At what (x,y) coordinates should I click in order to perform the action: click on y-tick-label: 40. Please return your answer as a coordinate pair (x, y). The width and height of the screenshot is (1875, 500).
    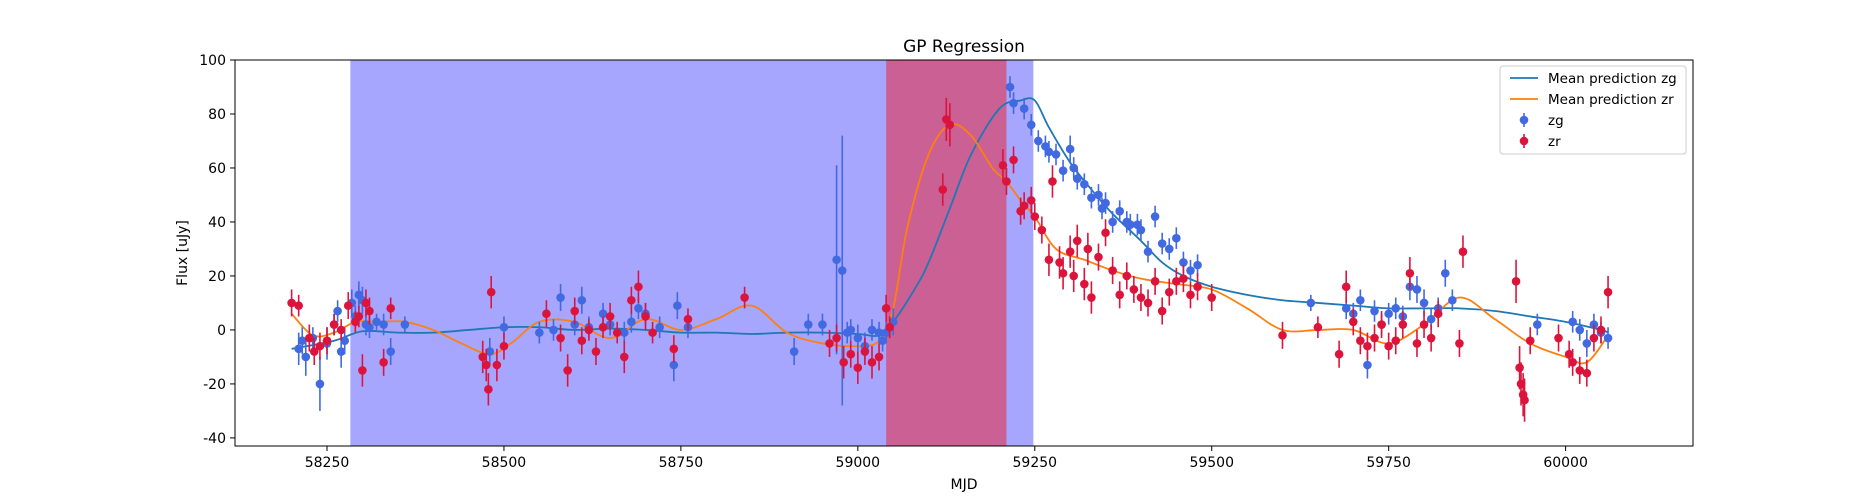
    Looking at the image, I should click on (217, 223).